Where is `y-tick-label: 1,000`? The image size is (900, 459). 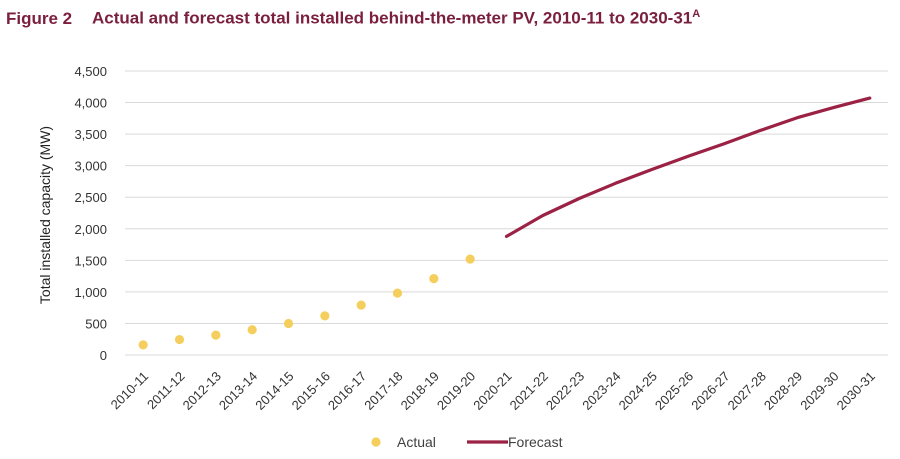
y-tick-label: 1,000 is located at coordinates (90, 292).